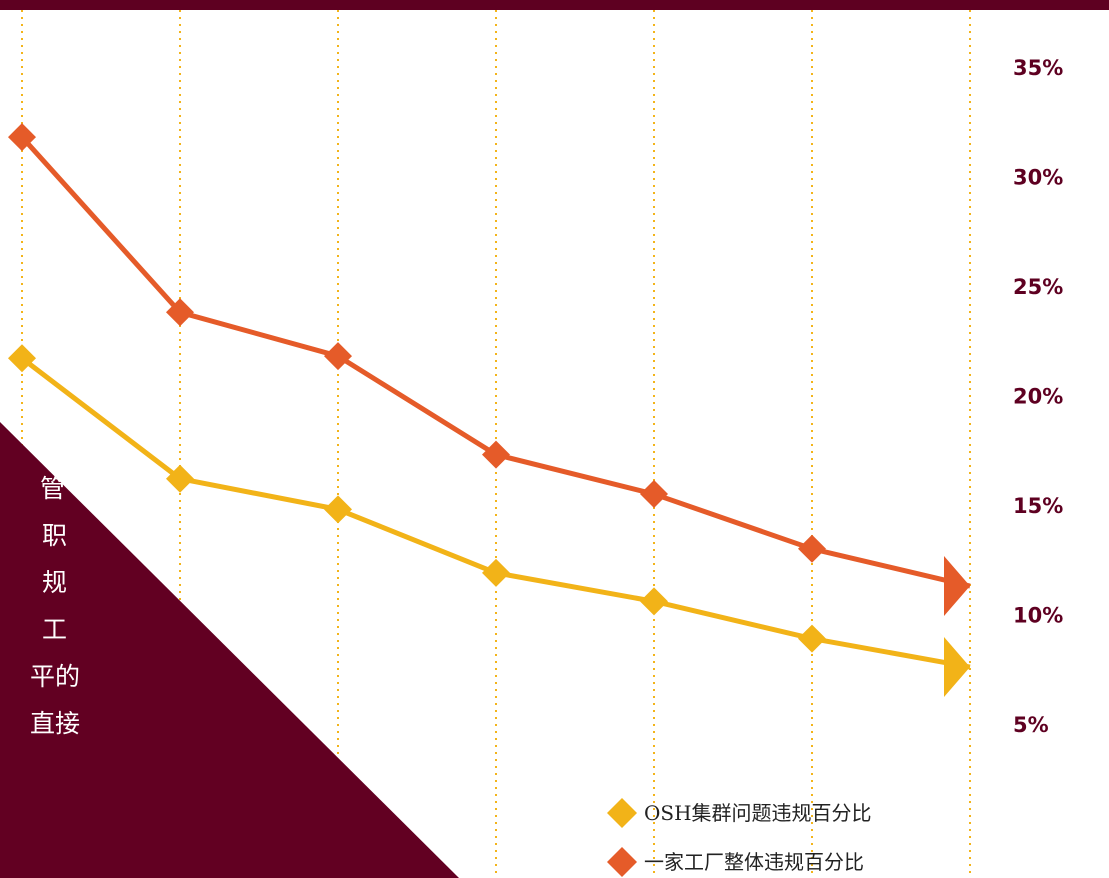 This screenshot has height=878, width=1109. I want to click on y-tick-label: 15%, so click(1038, 506).